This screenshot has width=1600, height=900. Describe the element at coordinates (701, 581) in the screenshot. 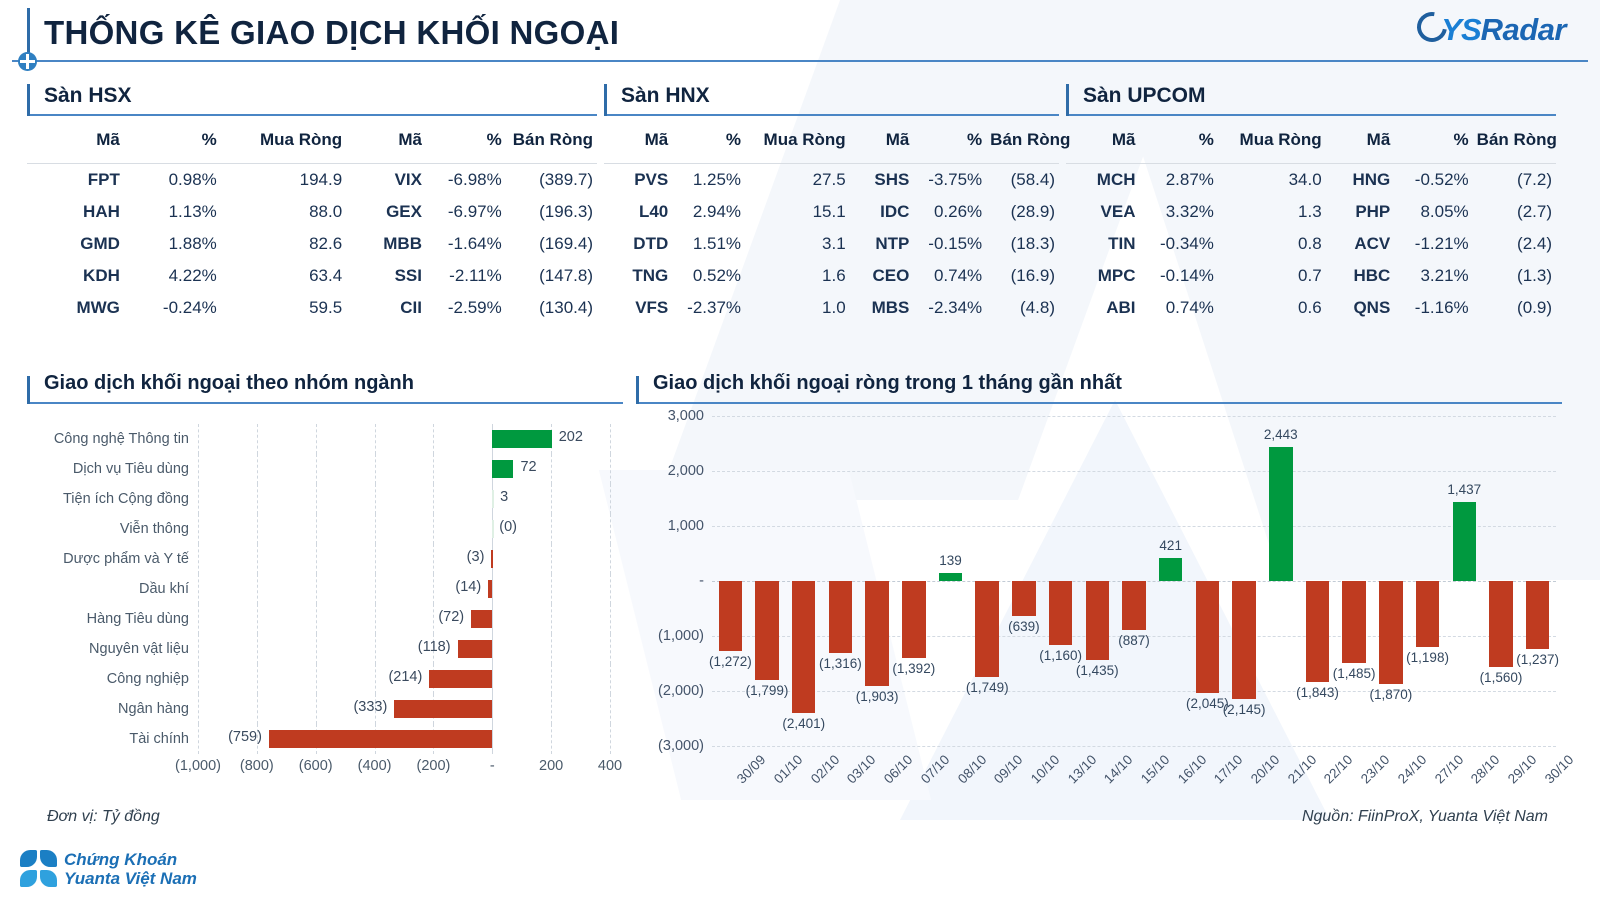

I see `monthly-y-tick-label: -` at that location.